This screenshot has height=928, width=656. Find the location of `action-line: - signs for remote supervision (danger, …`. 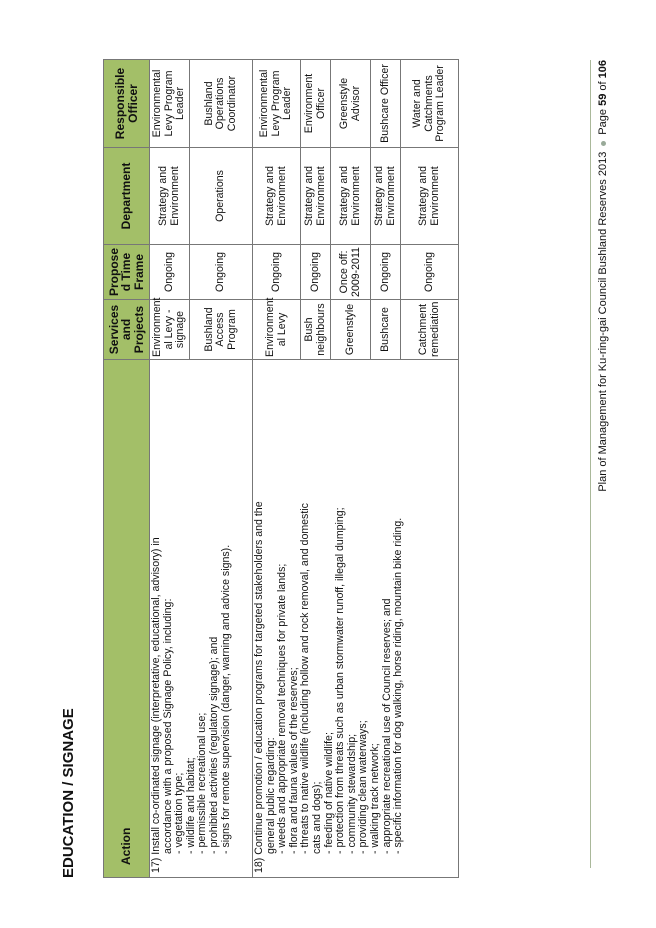

action-line: - signs for remote supervision (danger, … is located at coordinates (225, 699).